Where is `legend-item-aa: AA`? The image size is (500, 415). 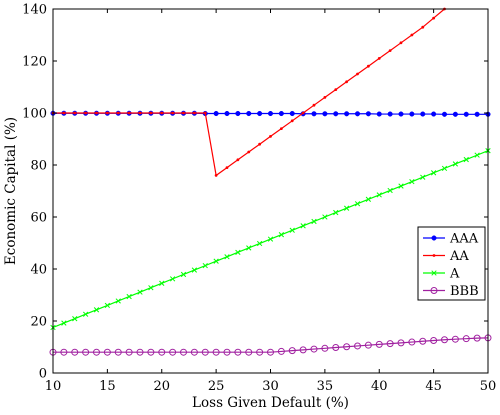 legend-item-aa: AA is located at coordinates (446, 256).